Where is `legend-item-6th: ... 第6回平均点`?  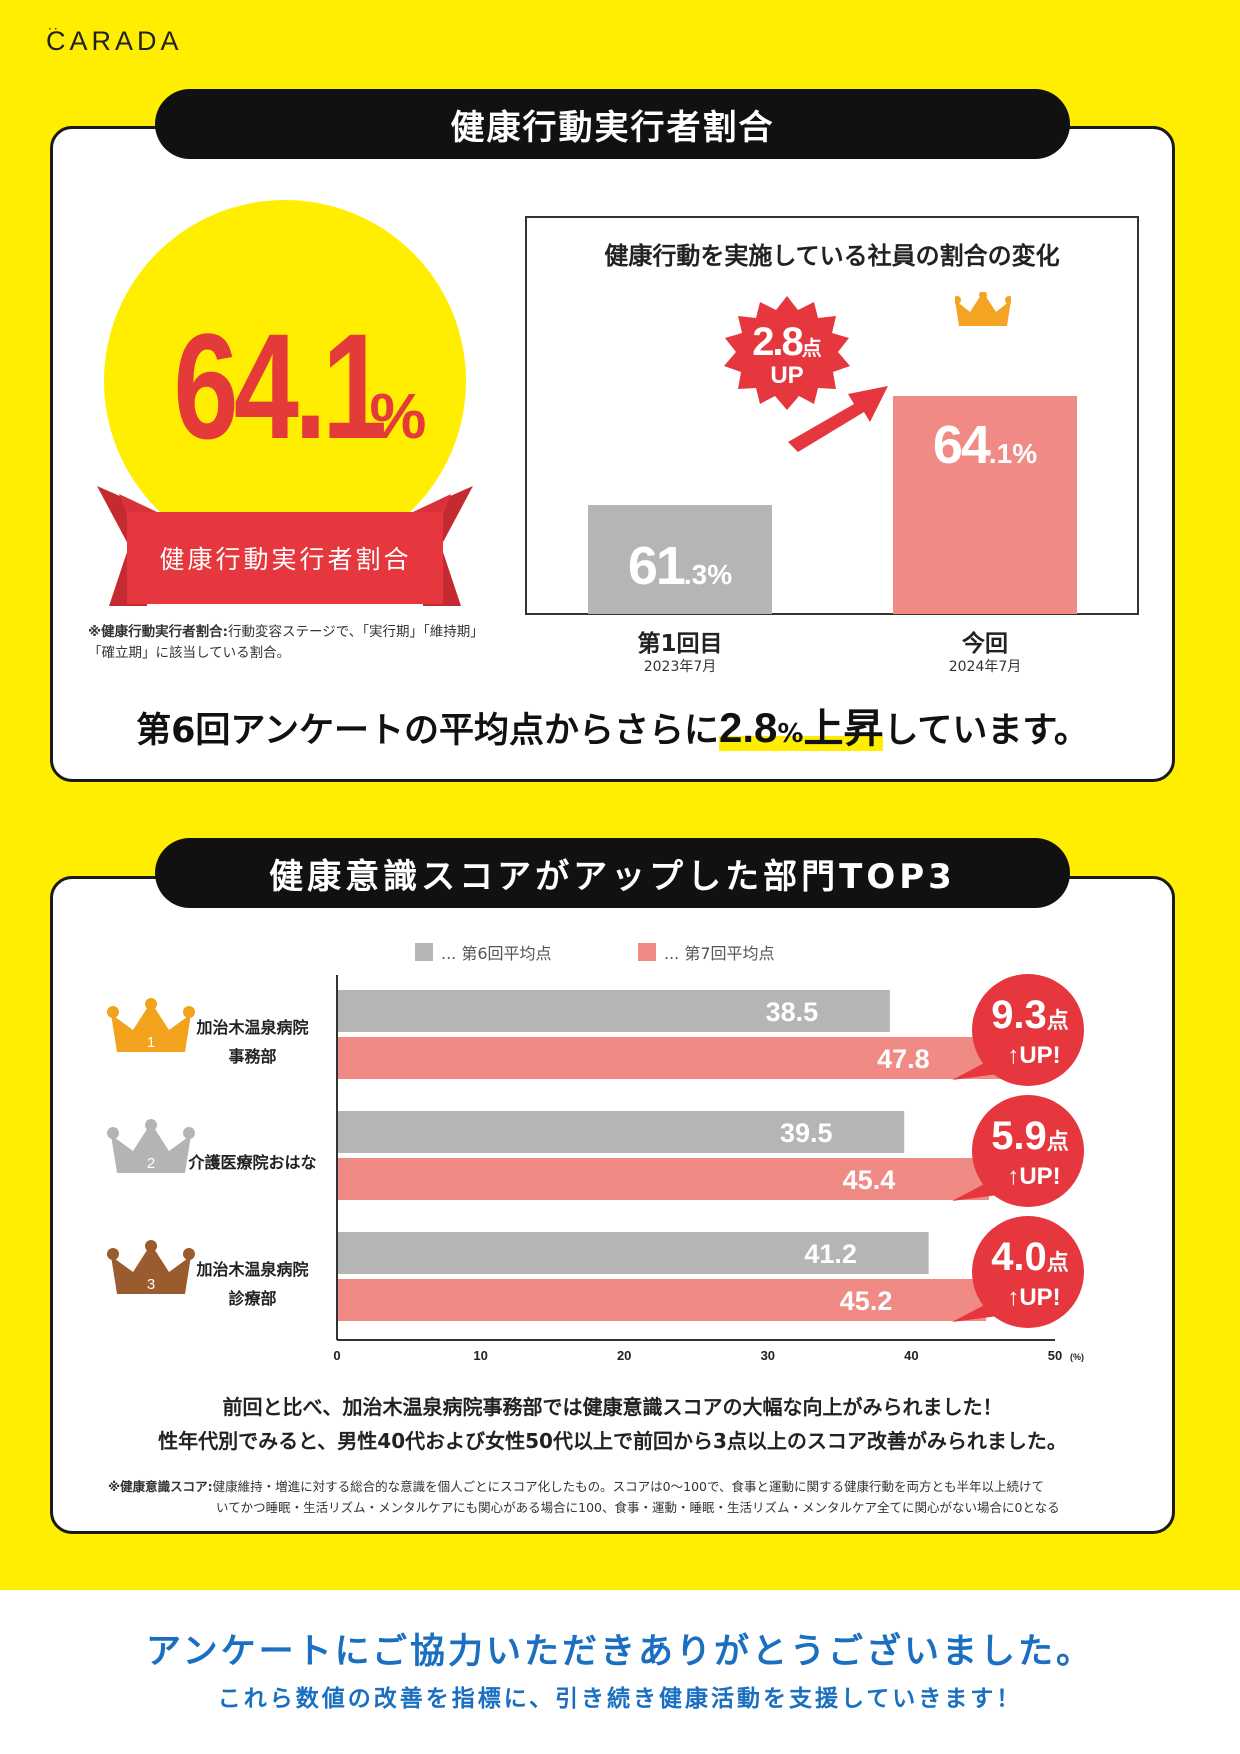 legend-item-6th: ... 第6回平均点 is located at coordinates (483, 952).